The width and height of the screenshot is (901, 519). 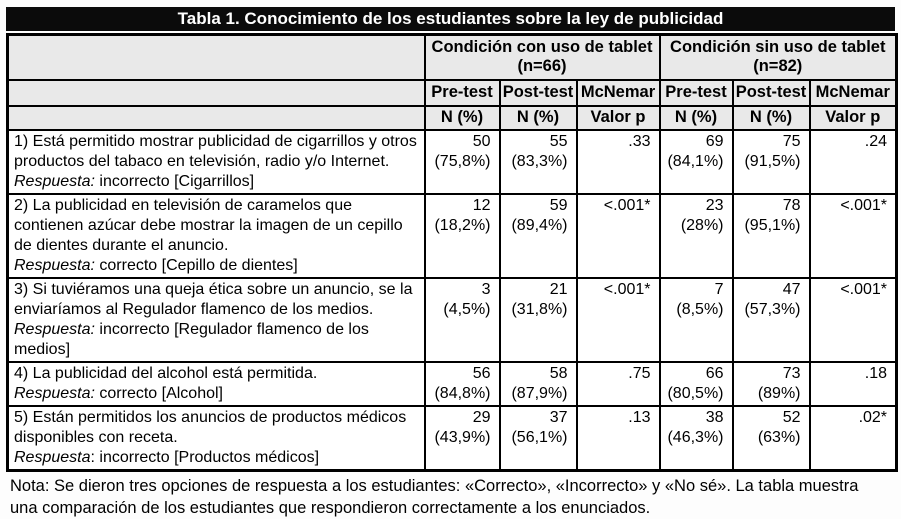 What do you see at coordinates (205, 457) in the screenshot?
I see `respuesta-value: : incorrecto [Productos médicos]` at bounding box center [205, 457].